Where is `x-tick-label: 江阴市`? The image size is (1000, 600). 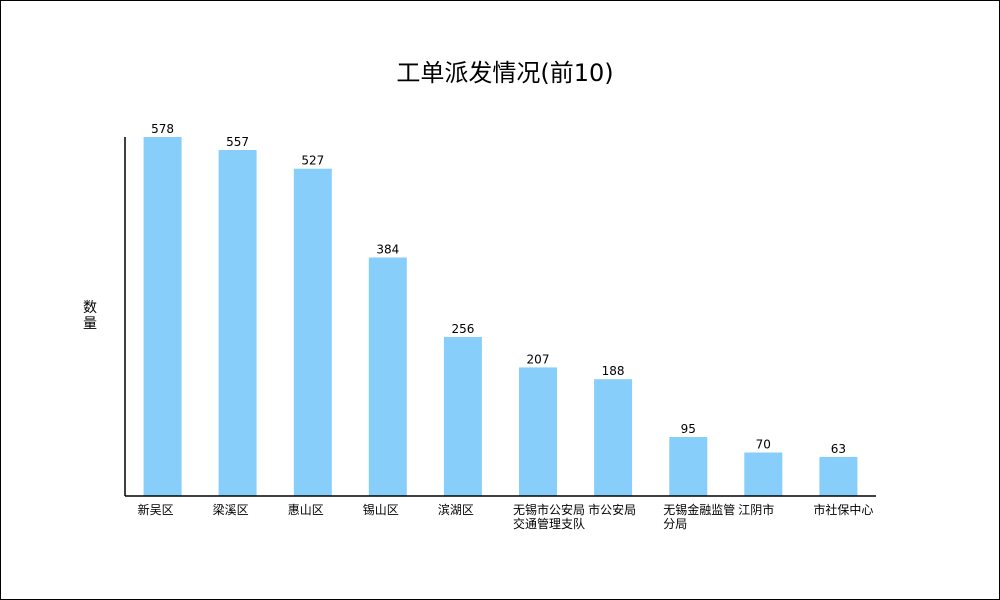
x-tick-label: 江阴市 is located at coordinates (756, 509).